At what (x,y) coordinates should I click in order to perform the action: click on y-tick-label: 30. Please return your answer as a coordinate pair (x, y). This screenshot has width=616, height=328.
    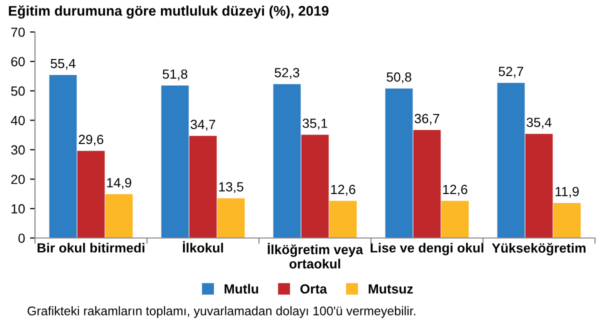
    Looking at the image, I should click on (18, 150).